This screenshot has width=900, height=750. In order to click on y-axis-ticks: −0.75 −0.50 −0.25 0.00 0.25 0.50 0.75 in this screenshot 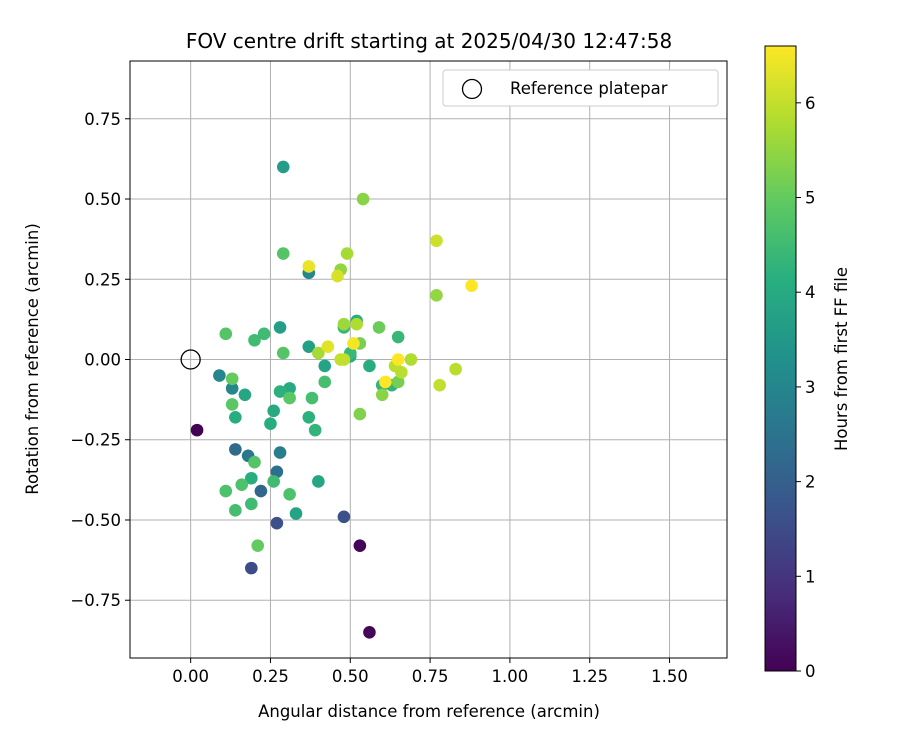, I will do `click(100, 360)`.